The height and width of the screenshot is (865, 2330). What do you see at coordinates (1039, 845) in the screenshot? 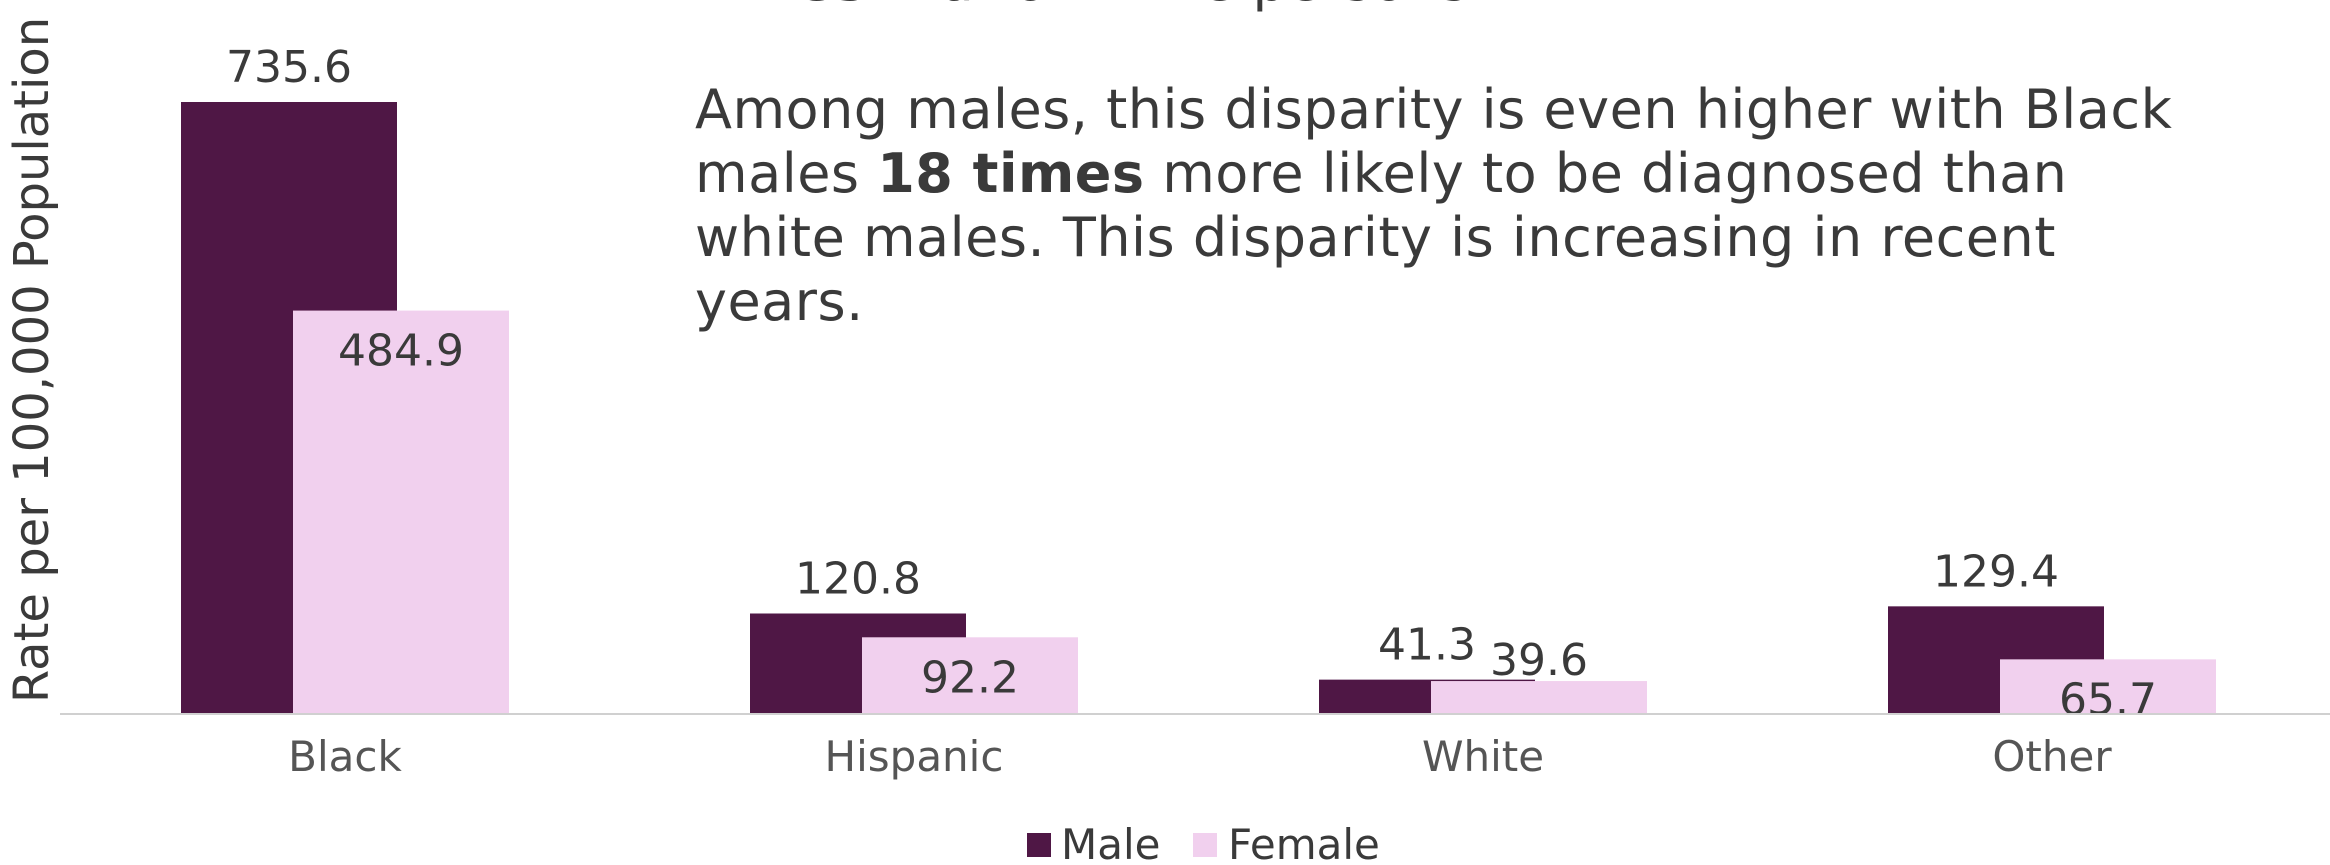
I see `legend-swatch-male` at bounding box center [1039, 845].